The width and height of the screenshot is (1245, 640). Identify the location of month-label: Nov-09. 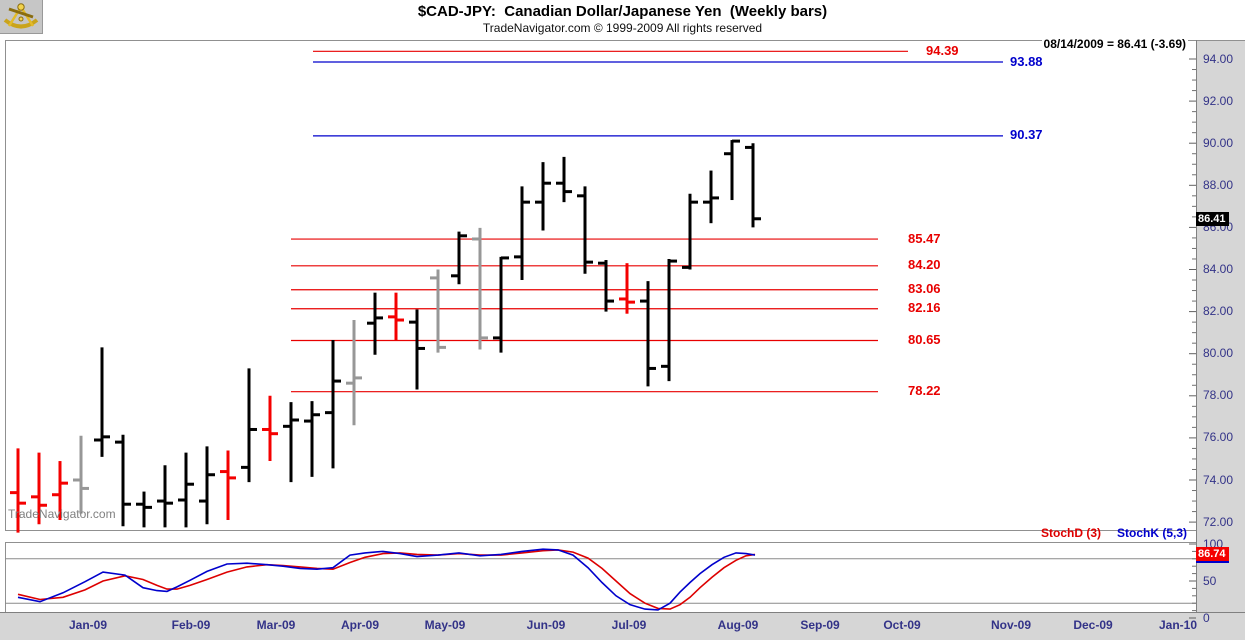
(1010, 625).